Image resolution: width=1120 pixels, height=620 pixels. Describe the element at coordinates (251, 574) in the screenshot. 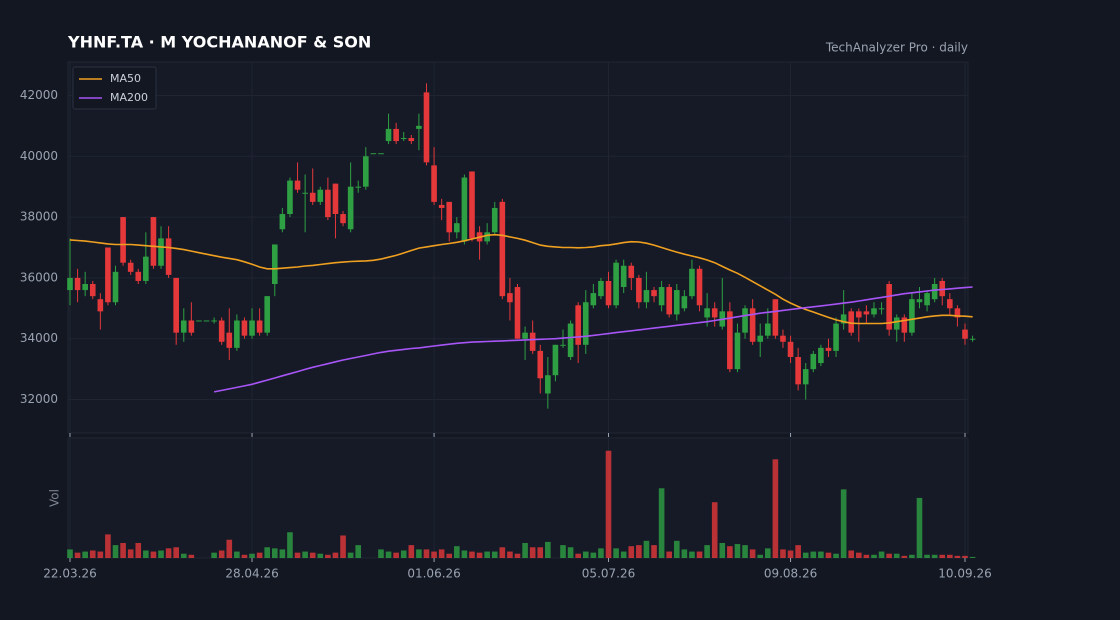

I see `x-tick-label: 28.04.26` at that location.